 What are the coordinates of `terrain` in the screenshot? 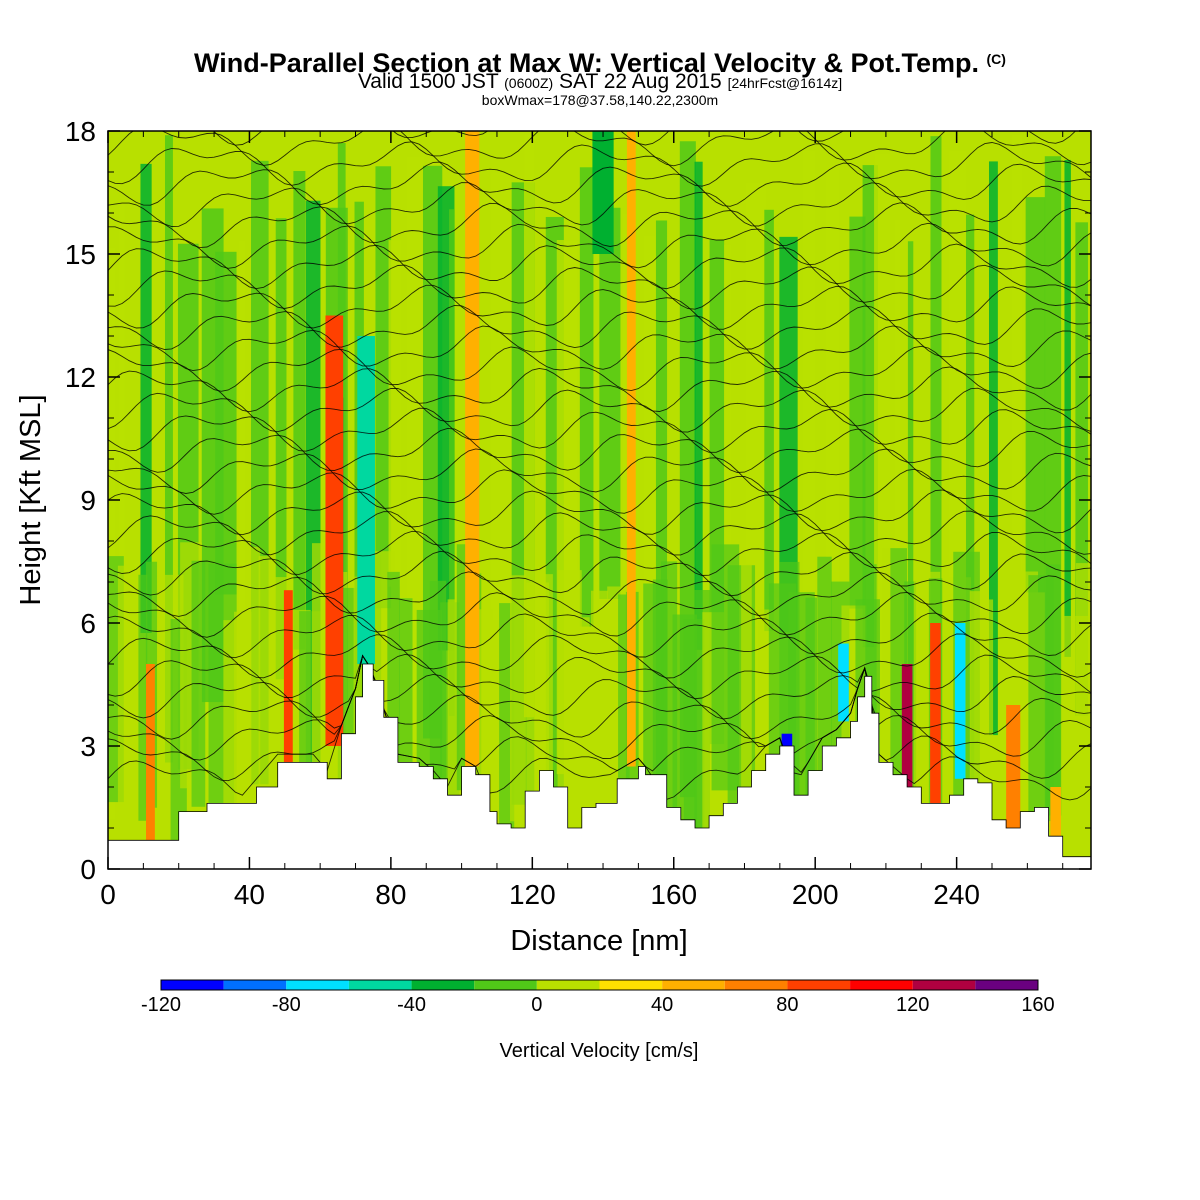 It's located at (599, 766).